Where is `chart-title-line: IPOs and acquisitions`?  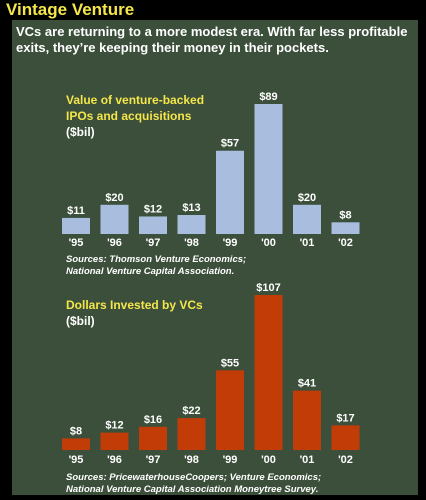
chart-title-line: IPOs and acquisitions is located at coordinates (129, 116).